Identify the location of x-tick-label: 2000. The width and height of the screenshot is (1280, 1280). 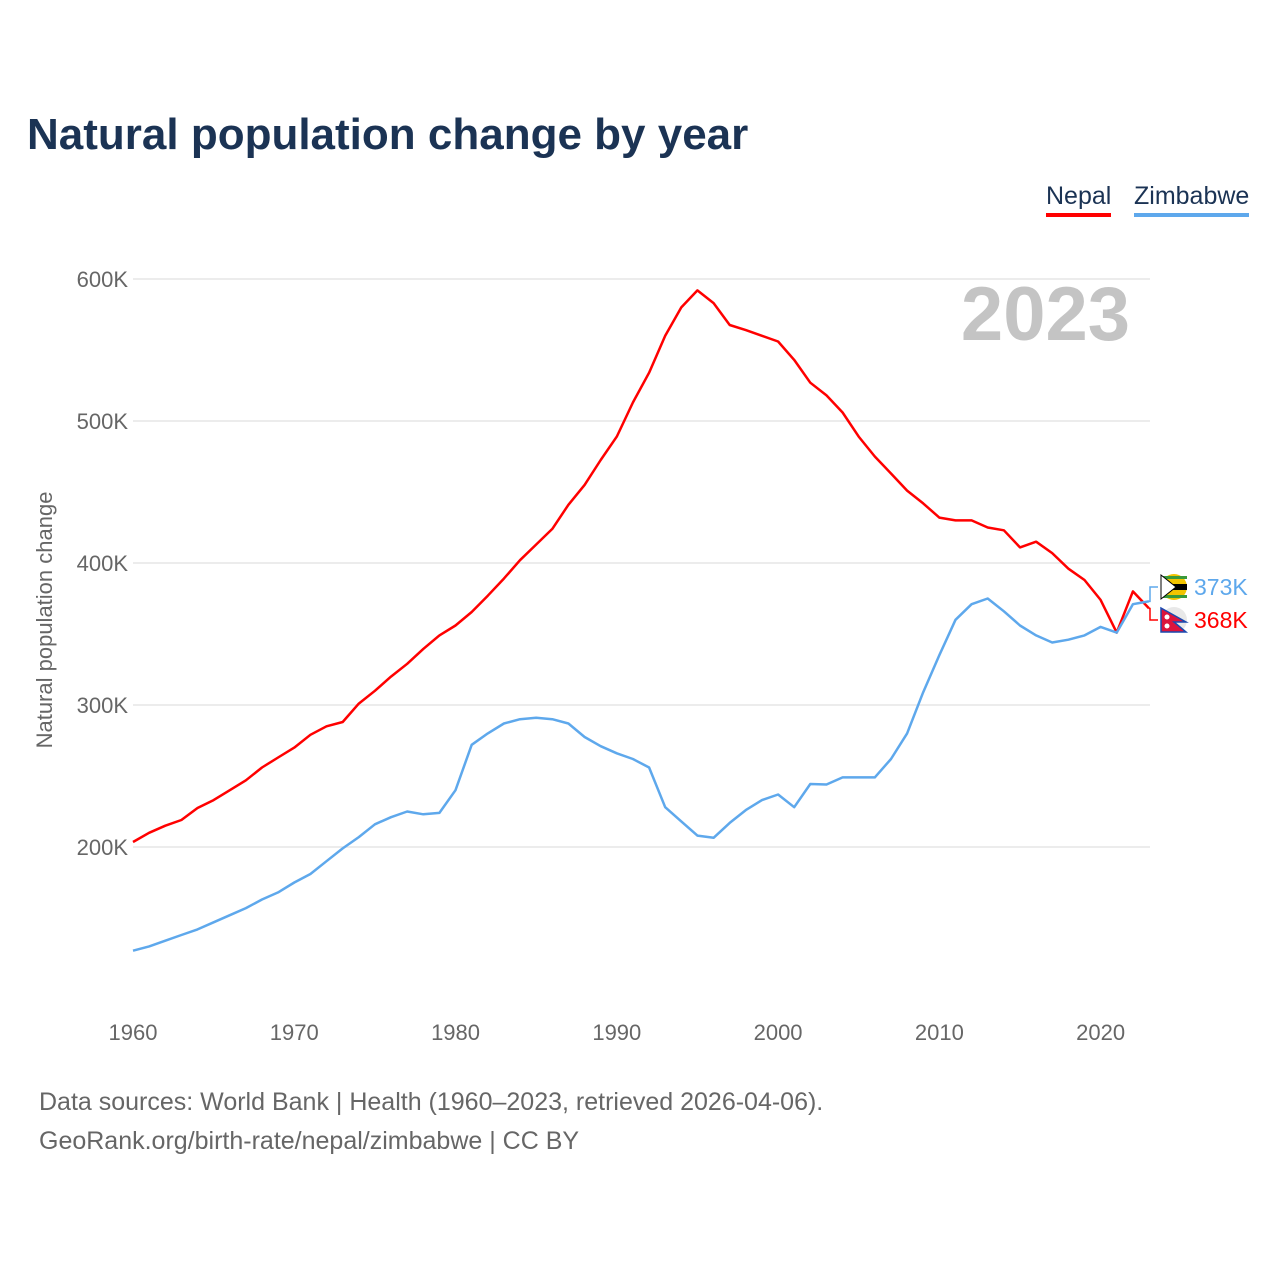
(778, 1032).